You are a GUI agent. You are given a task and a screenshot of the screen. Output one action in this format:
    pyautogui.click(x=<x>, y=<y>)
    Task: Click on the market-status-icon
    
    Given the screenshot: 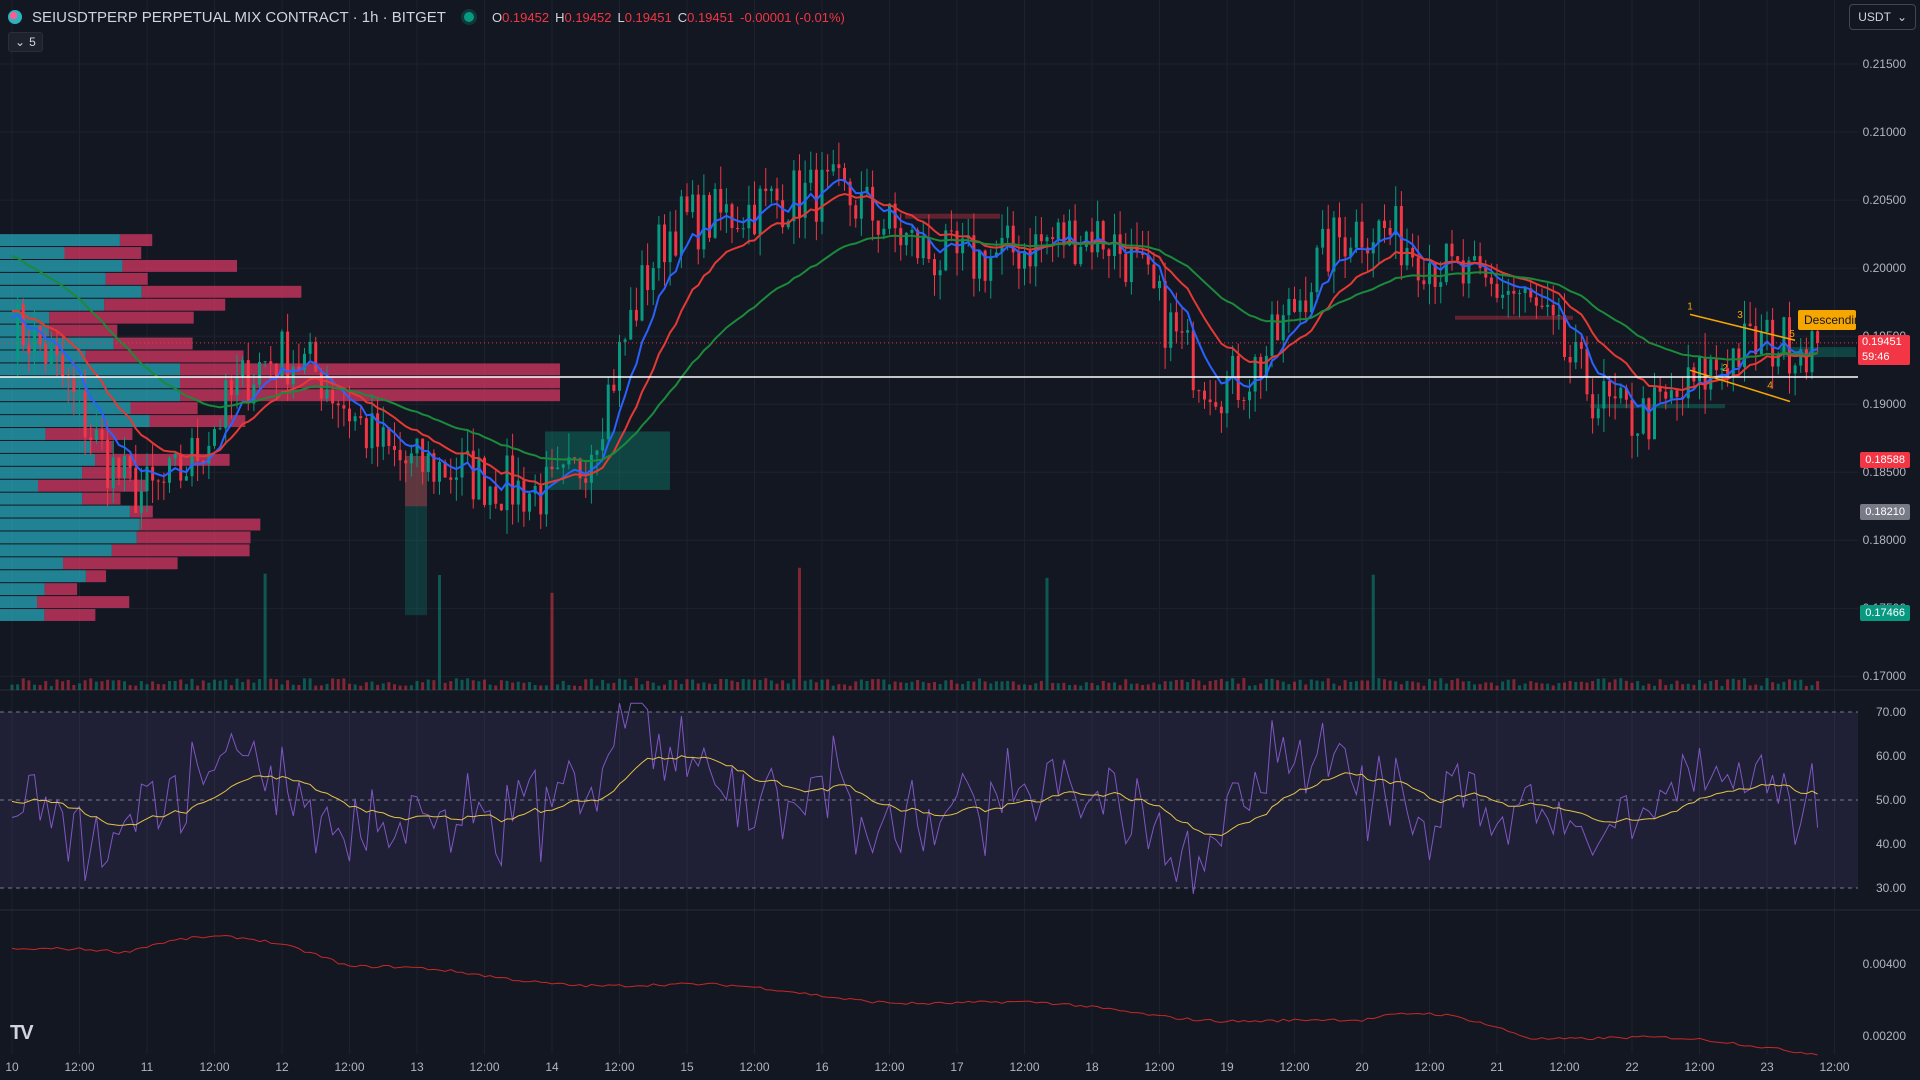 What is the action you would take?
    pyautogui.click(x=468, y=17)
    